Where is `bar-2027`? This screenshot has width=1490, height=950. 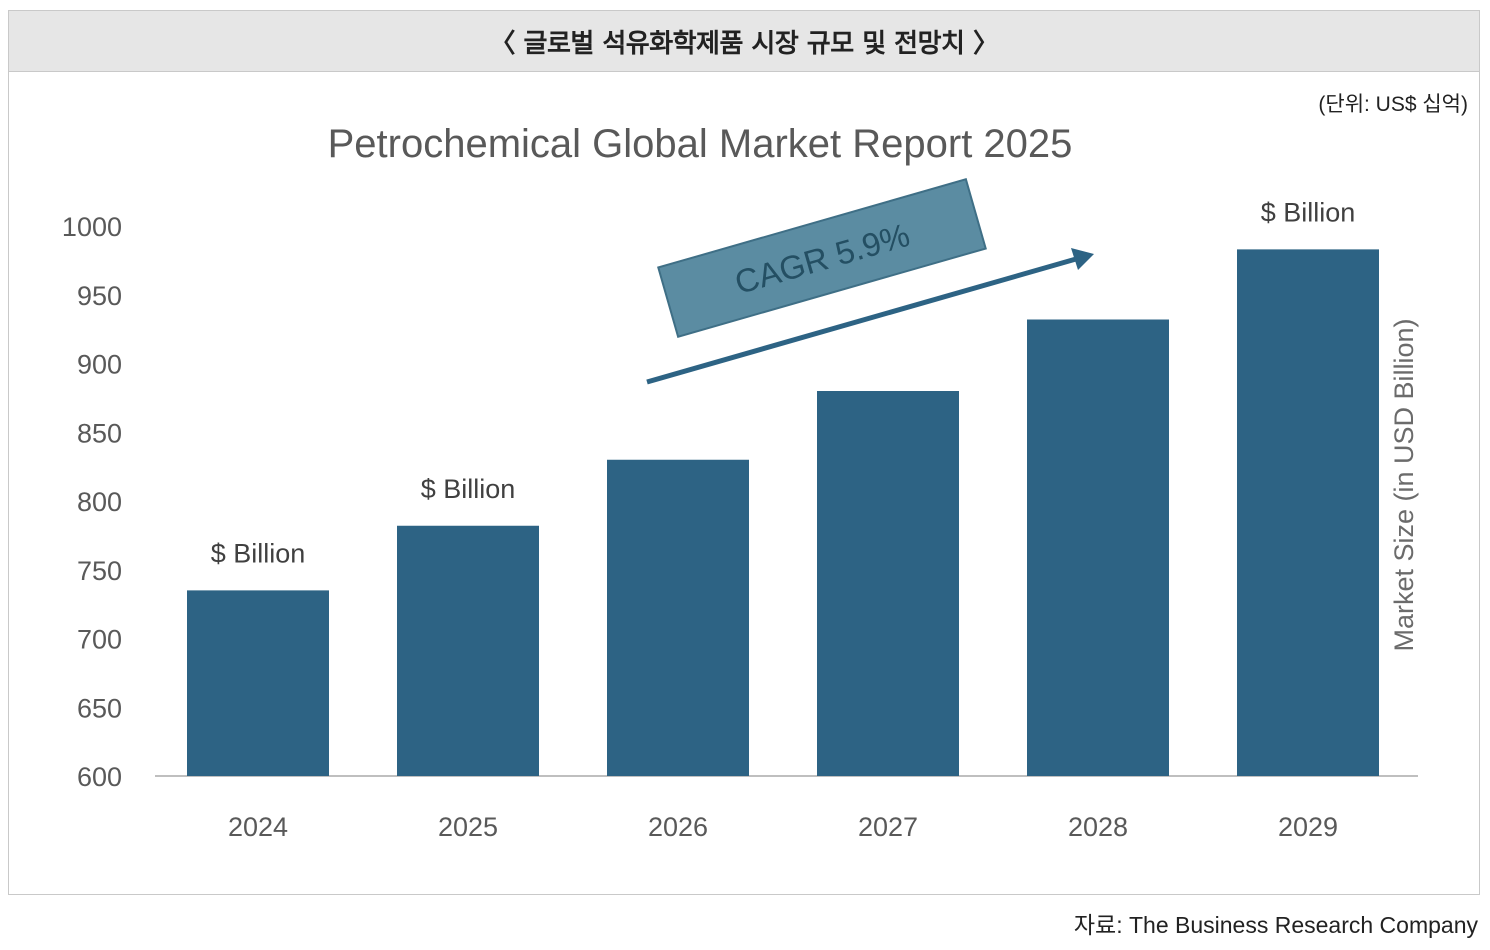 bar-2027 is located at coordinates (888, 583).